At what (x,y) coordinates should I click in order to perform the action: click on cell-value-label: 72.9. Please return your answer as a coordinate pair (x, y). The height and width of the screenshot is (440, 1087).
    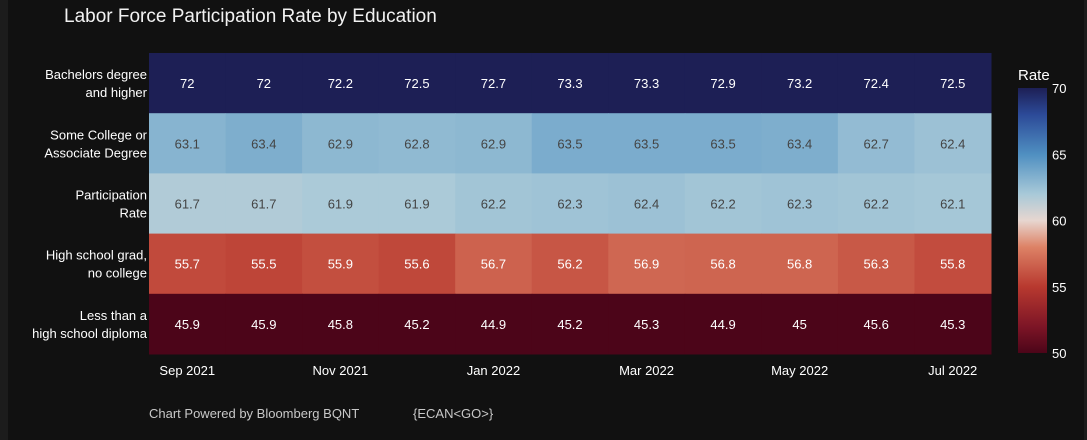
    Looking at the image, I should click on (722, 83).